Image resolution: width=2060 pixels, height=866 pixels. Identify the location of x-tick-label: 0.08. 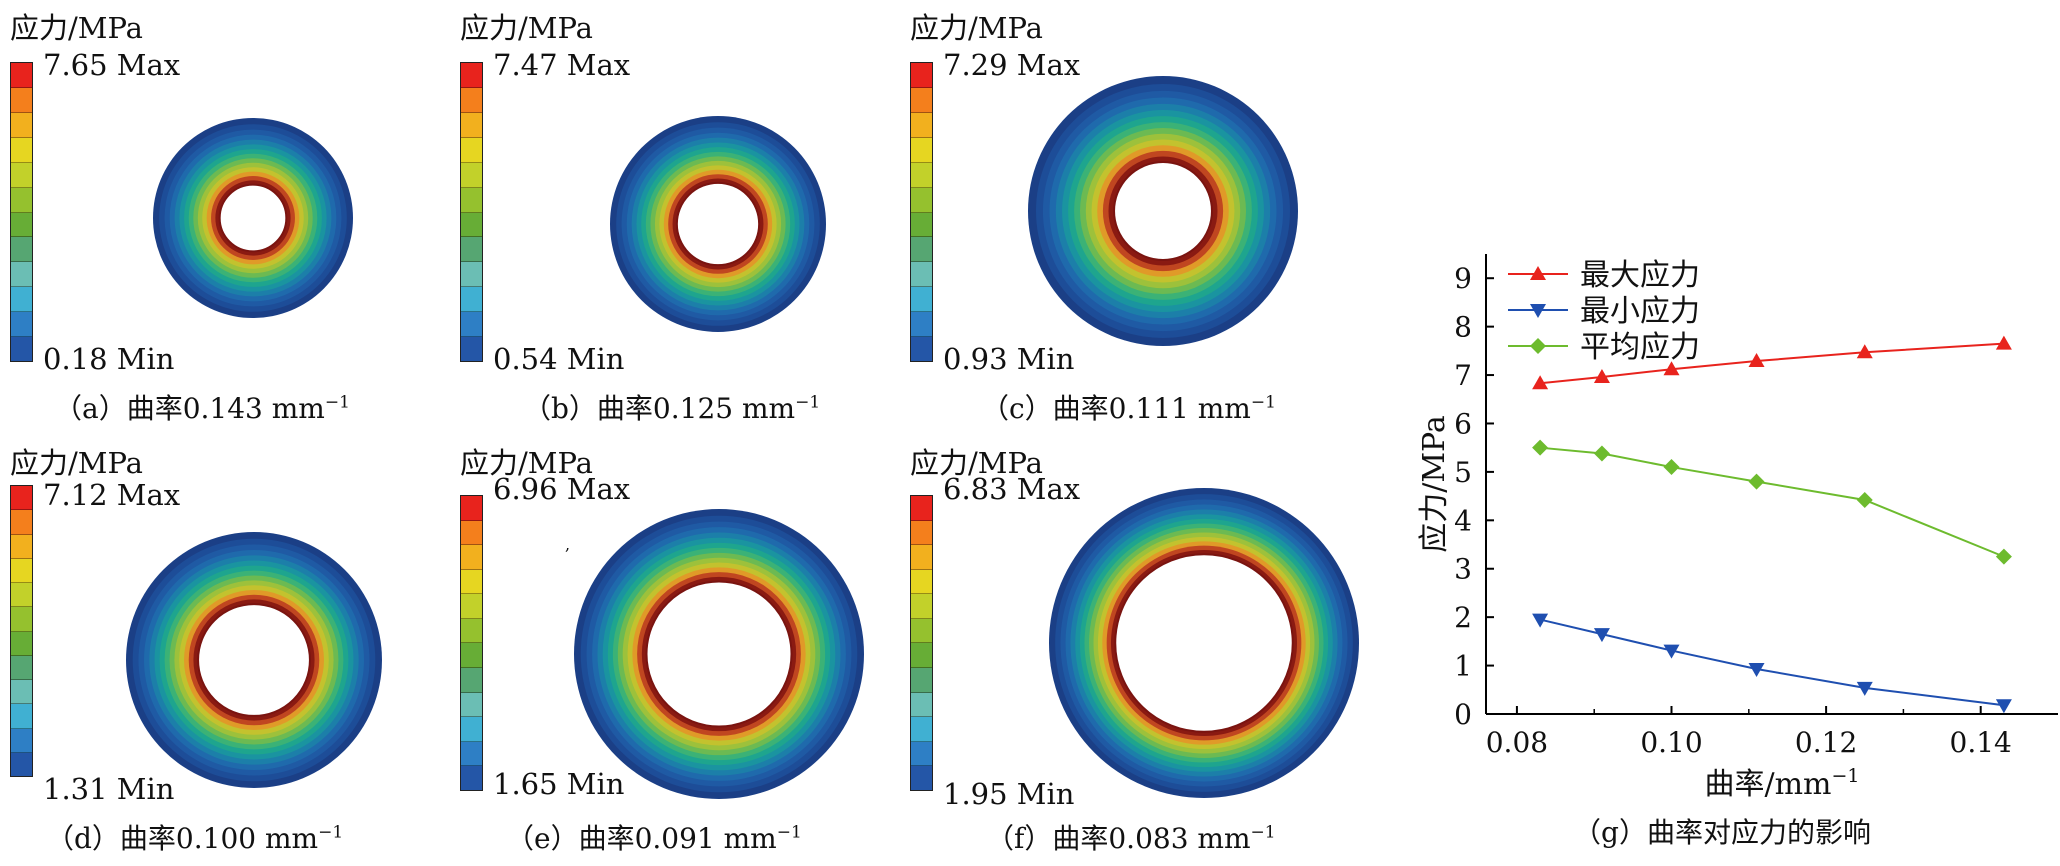
(1517, 742).